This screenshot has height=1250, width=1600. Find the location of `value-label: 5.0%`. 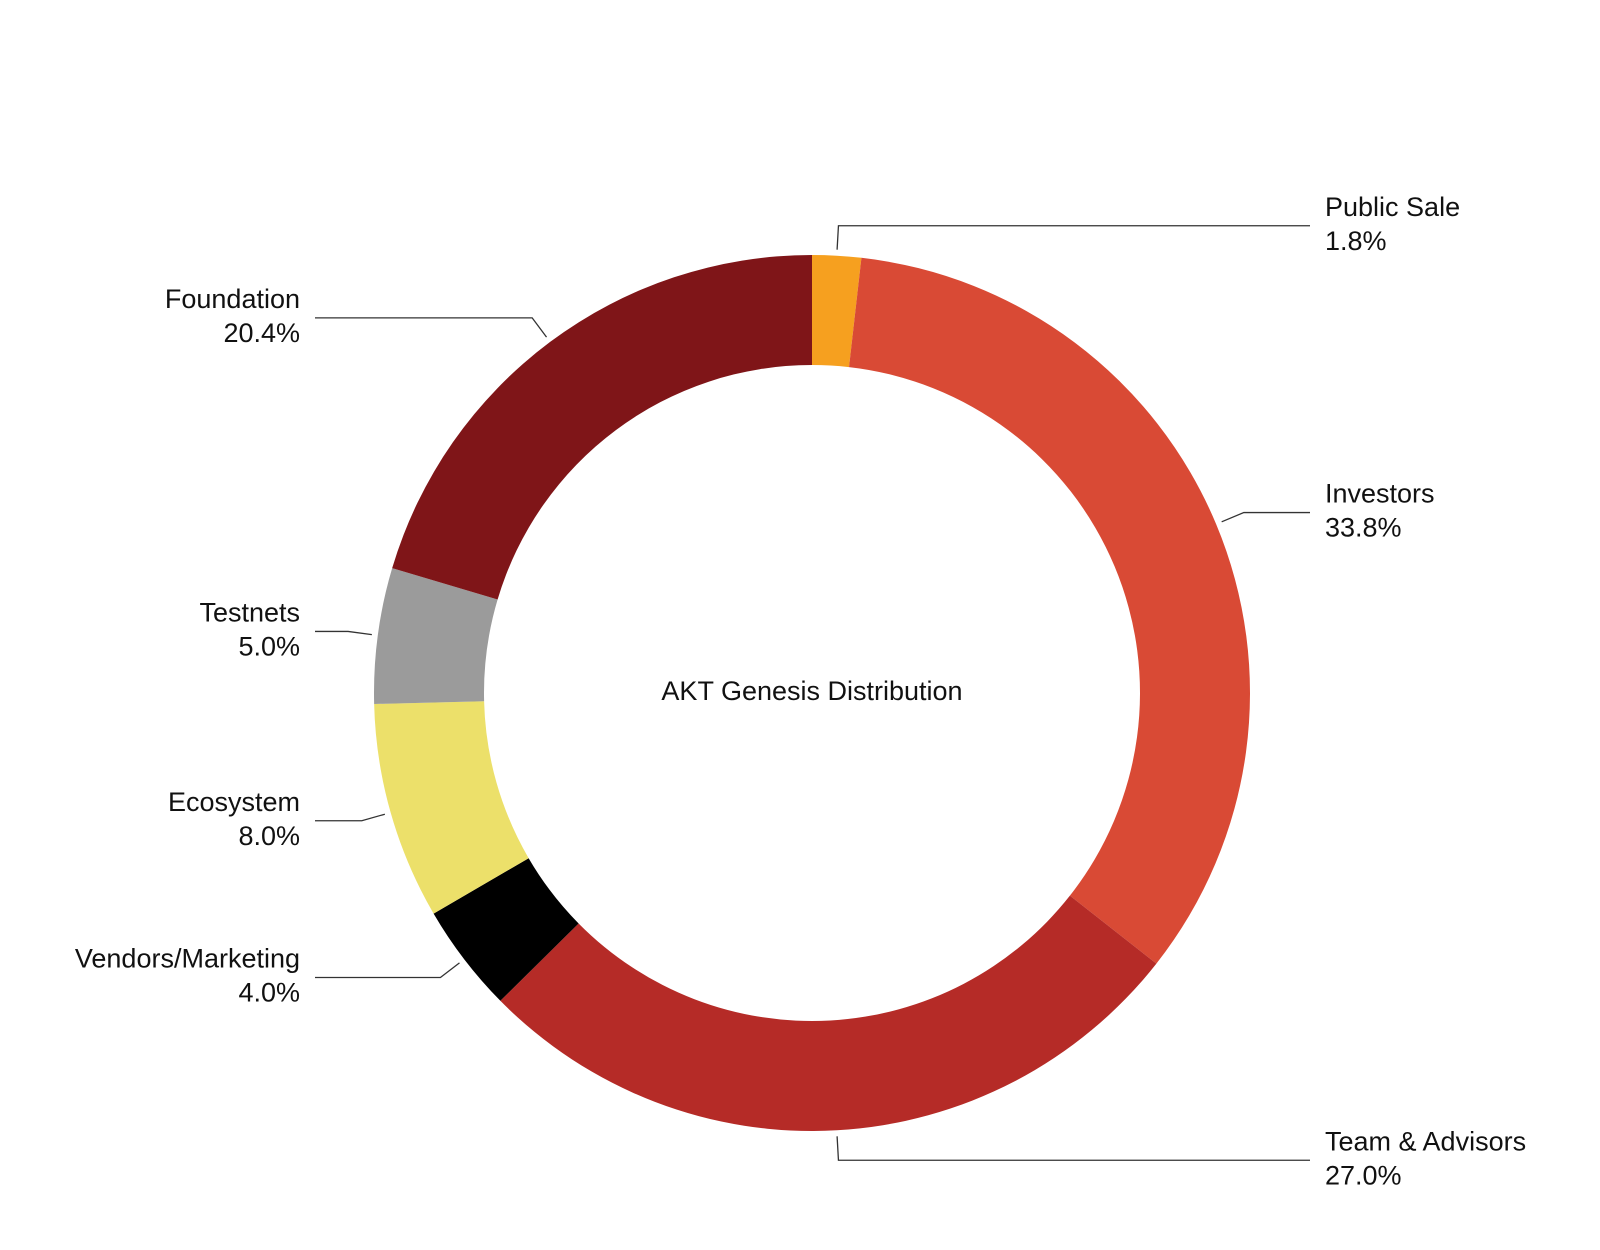

value-label: 5.0% is located at coordinates (269, 647).